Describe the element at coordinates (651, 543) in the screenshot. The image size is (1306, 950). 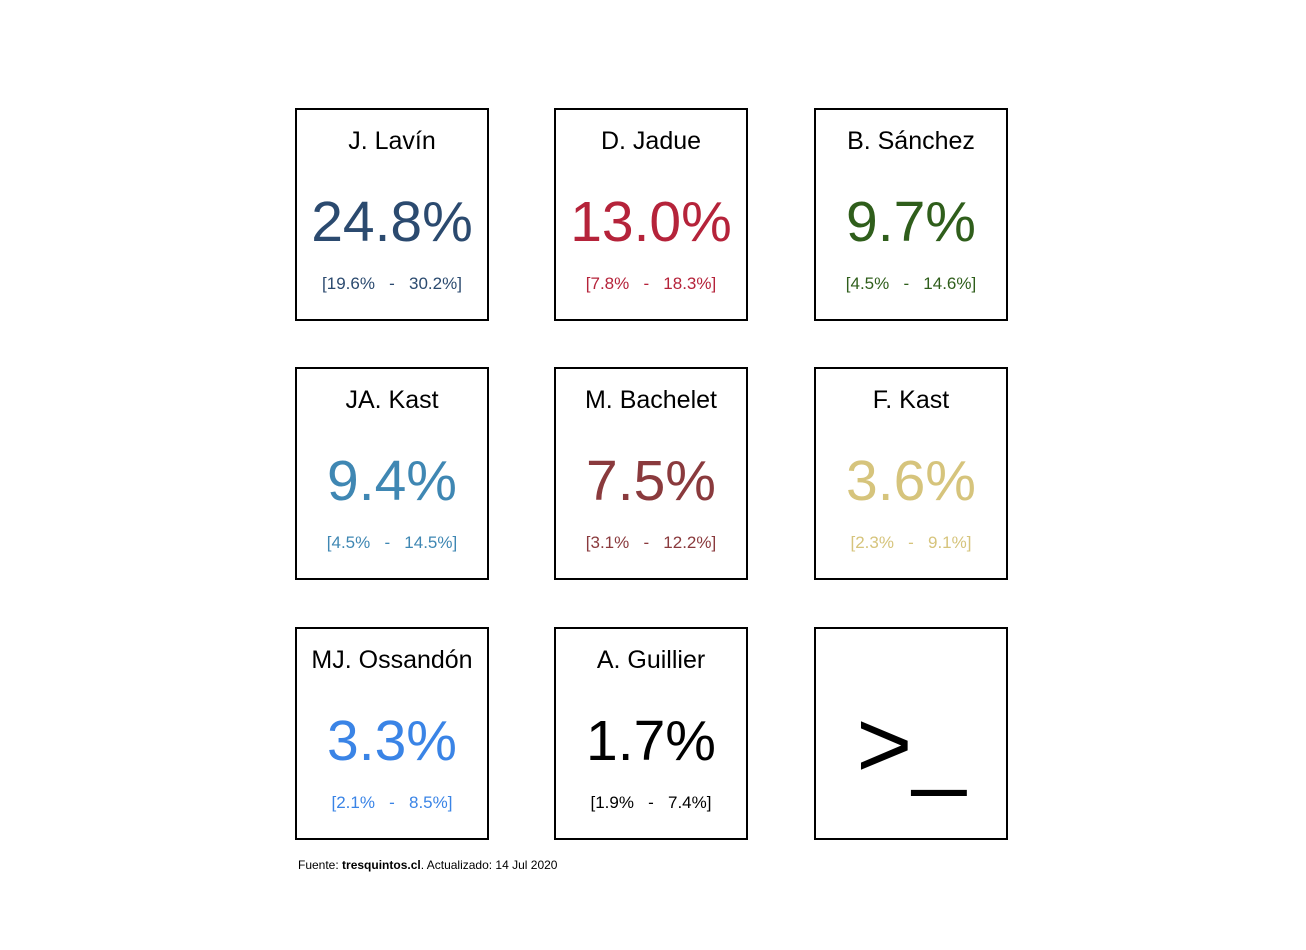
I see `confidence-interval: [3.1% - 12.2%]` at that location.